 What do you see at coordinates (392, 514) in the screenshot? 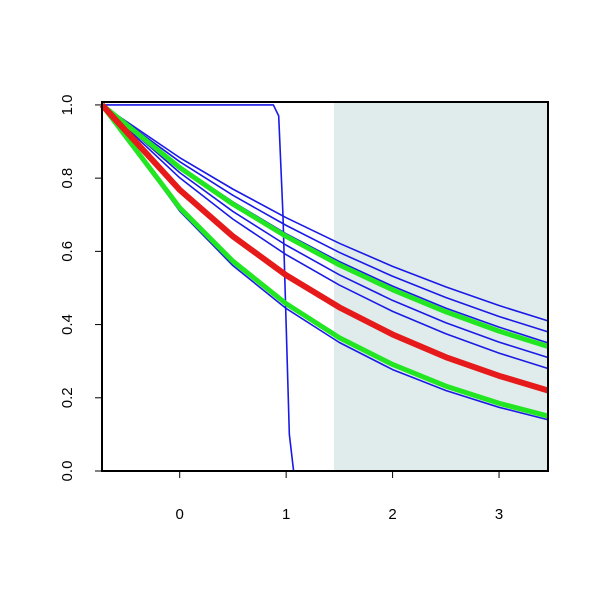
I see `x-tick-label: 2` at bounding box center [392, 514].